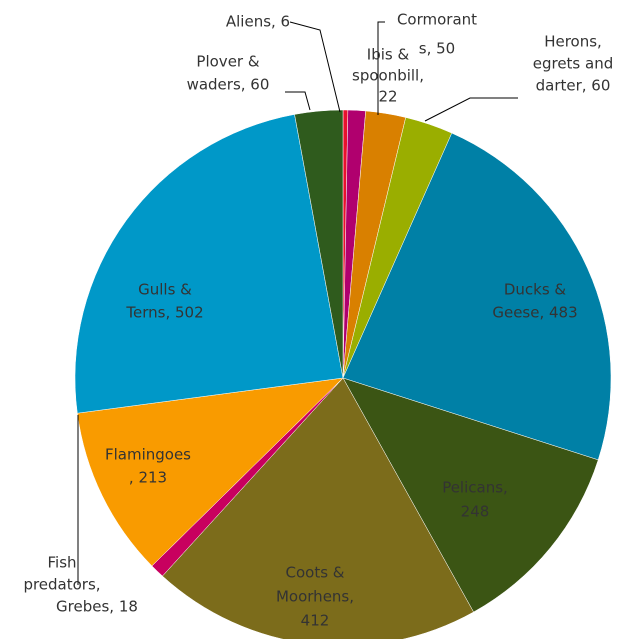  What do you see at coordinates (387, 97) in the screenshot?
I see `data-label: 22` at bounding box center [387, 97].